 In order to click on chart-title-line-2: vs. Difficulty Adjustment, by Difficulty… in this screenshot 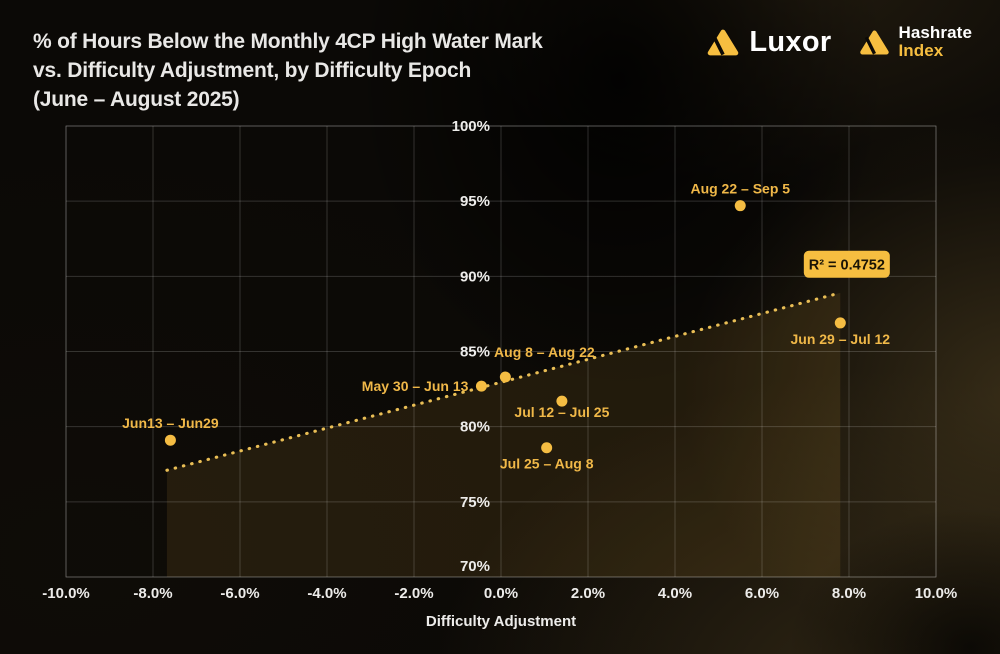, I will do `click(252, 70)`.